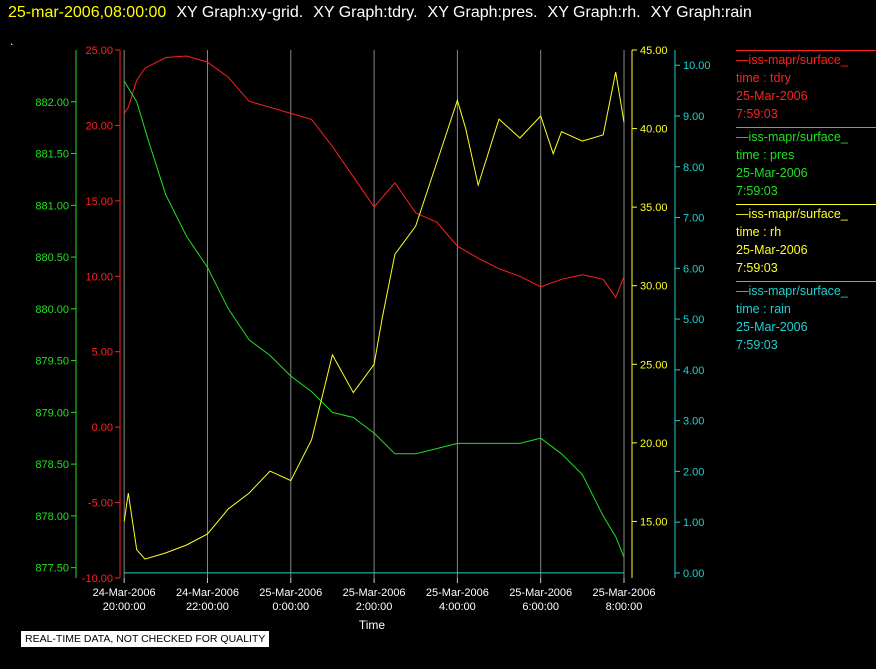 Image resolution: width=876 pixels, height=669 pixels. What do you see at coordinates (693, 168) in the screenshot?
I see `rain-tick-label: 8.00` at bounding box center [693, 168].